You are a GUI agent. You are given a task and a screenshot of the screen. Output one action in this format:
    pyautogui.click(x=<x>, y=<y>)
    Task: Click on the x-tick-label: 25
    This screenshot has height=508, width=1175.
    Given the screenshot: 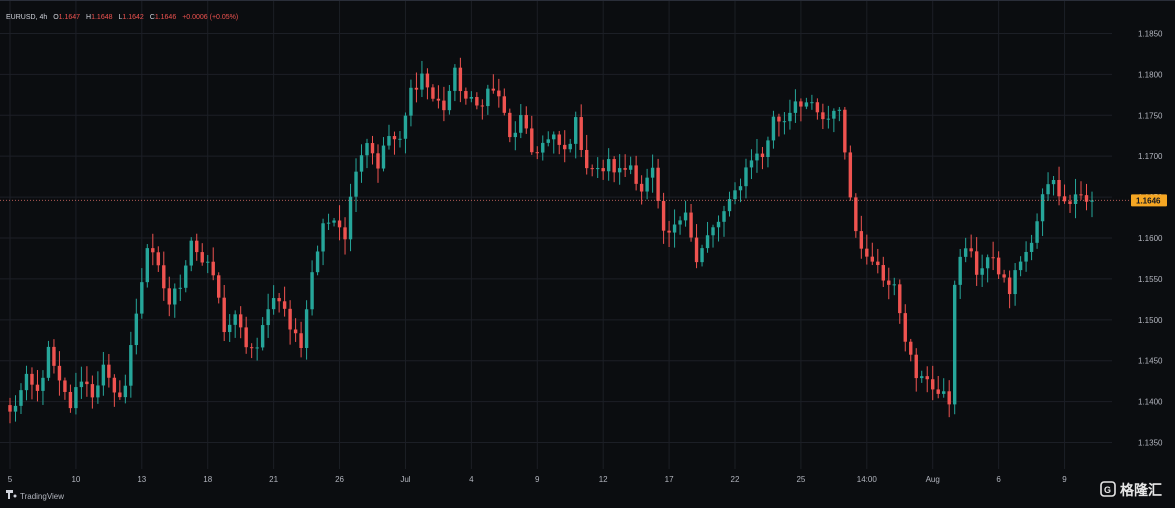 What is the action you would take?
    pyautogui.click(x=800, y=479)
    